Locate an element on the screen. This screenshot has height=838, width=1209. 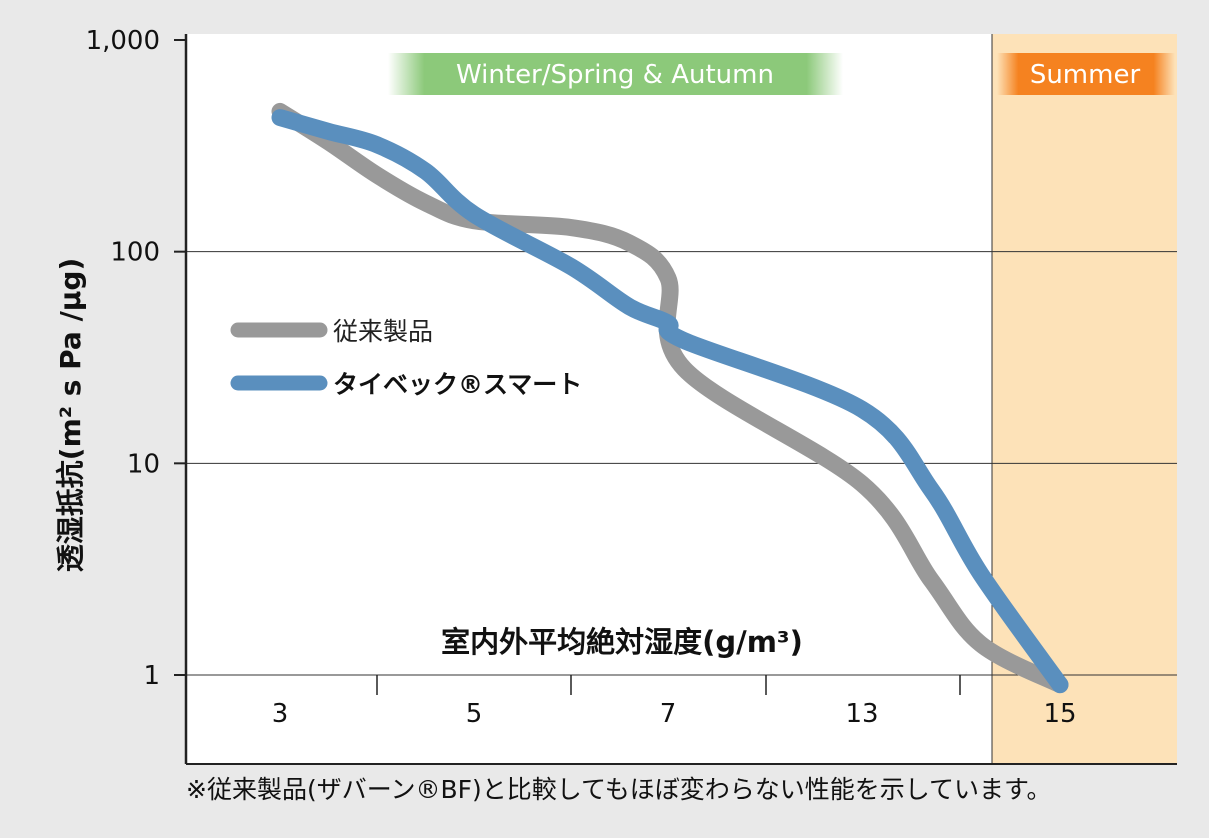
x-tick-label: 5 is located at coordinates (474, 714).